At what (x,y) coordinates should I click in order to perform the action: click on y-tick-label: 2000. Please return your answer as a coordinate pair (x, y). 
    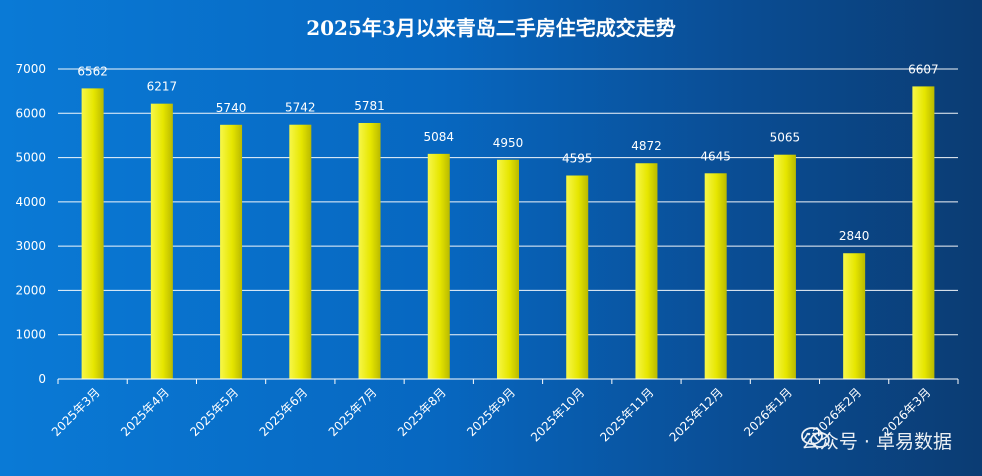
    Looking at the image, I should click on (30, 290).